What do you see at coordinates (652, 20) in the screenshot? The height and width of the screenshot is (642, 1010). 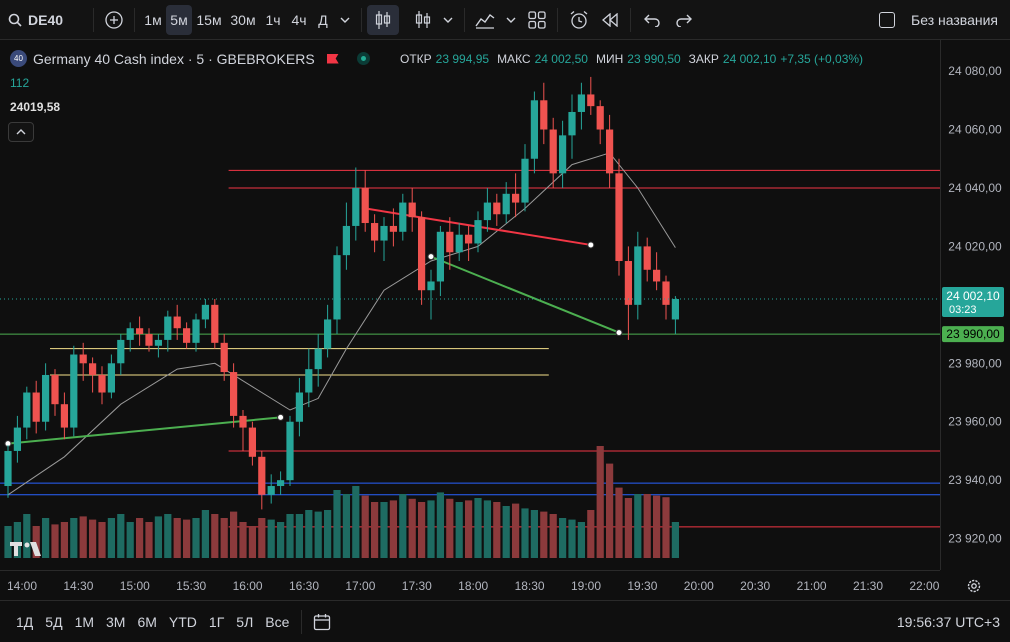 I see `undo-button` at bounding box center [652, 20].